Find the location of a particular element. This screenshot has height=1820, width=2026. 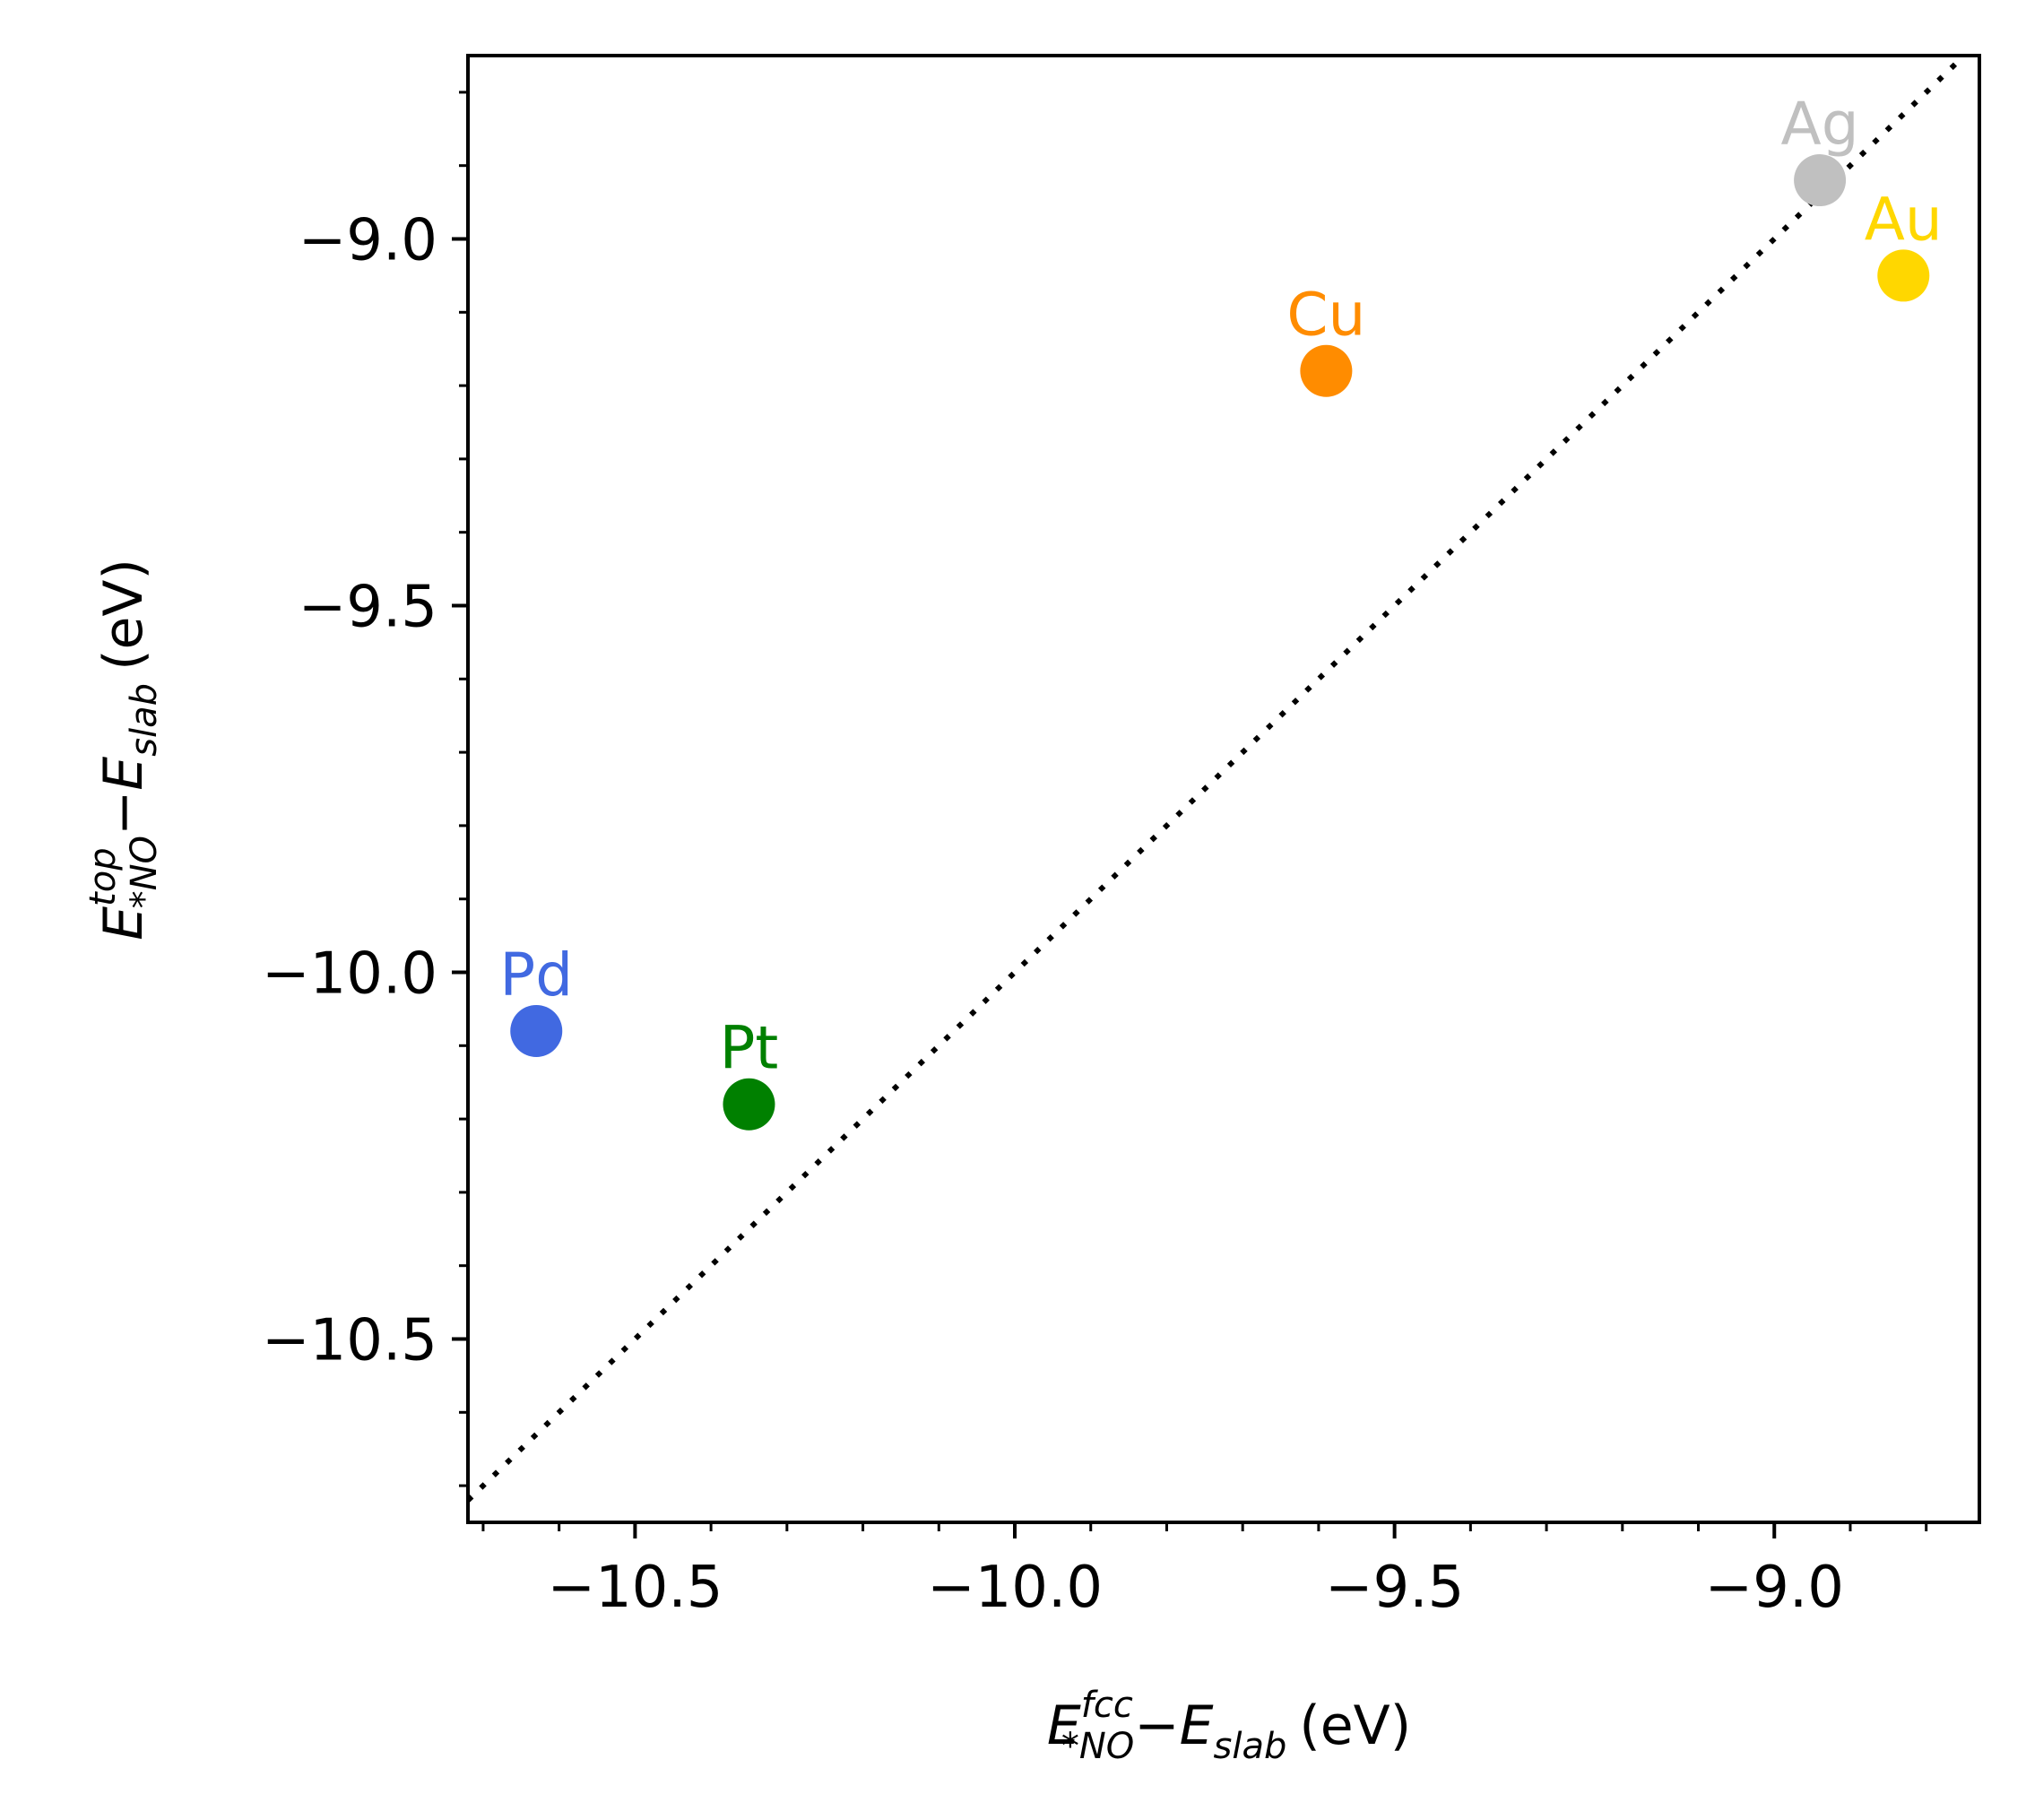

y-axis-label: Etop*NO−Eslab(eV) is located at coordinates (124, 750).